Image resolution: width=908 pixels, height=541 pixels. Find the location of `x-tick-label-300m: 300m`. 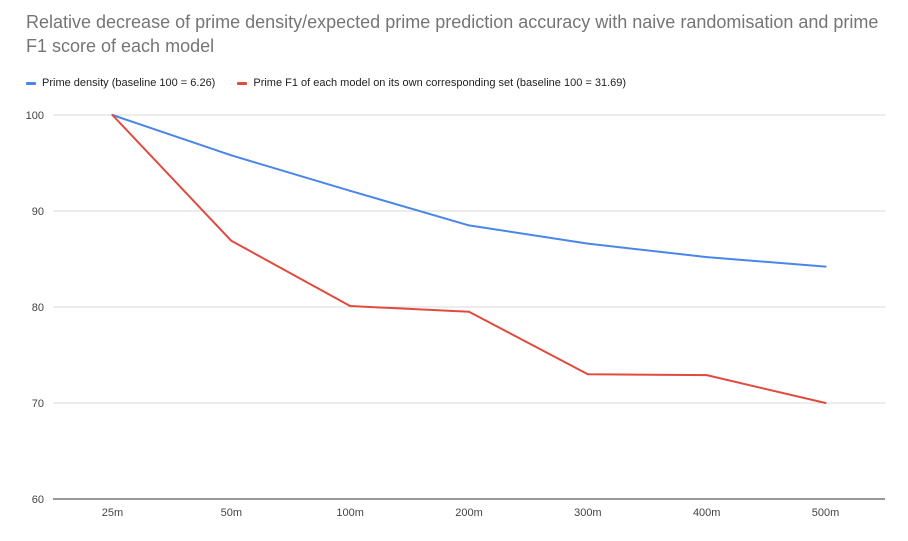

x-tick-label-300m: 300m is located at coordinates (588, 513).